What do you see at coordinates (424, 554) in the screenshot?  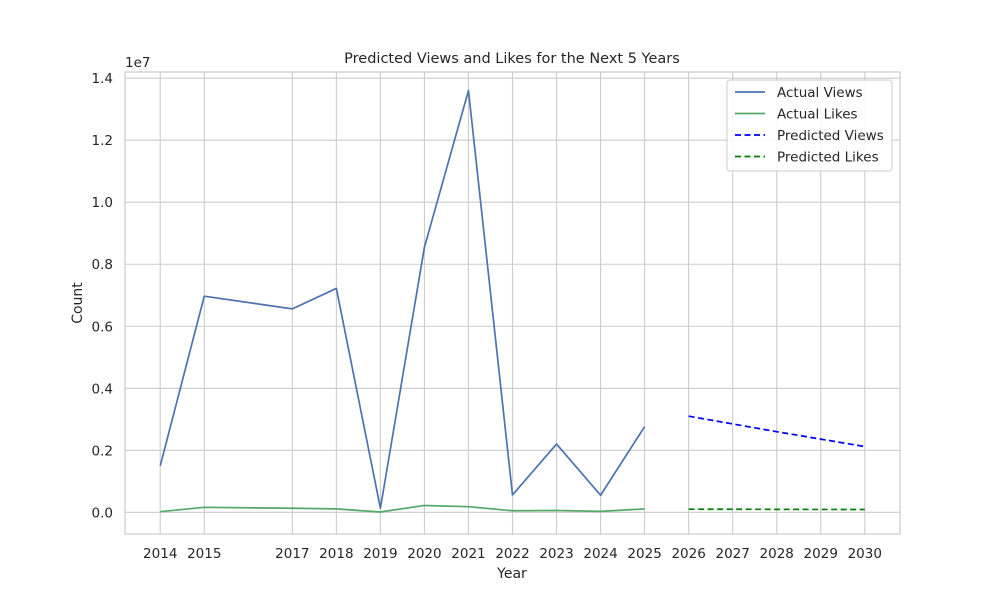 I see `x-tick-label: 2020` at bounding box center [424, 554].